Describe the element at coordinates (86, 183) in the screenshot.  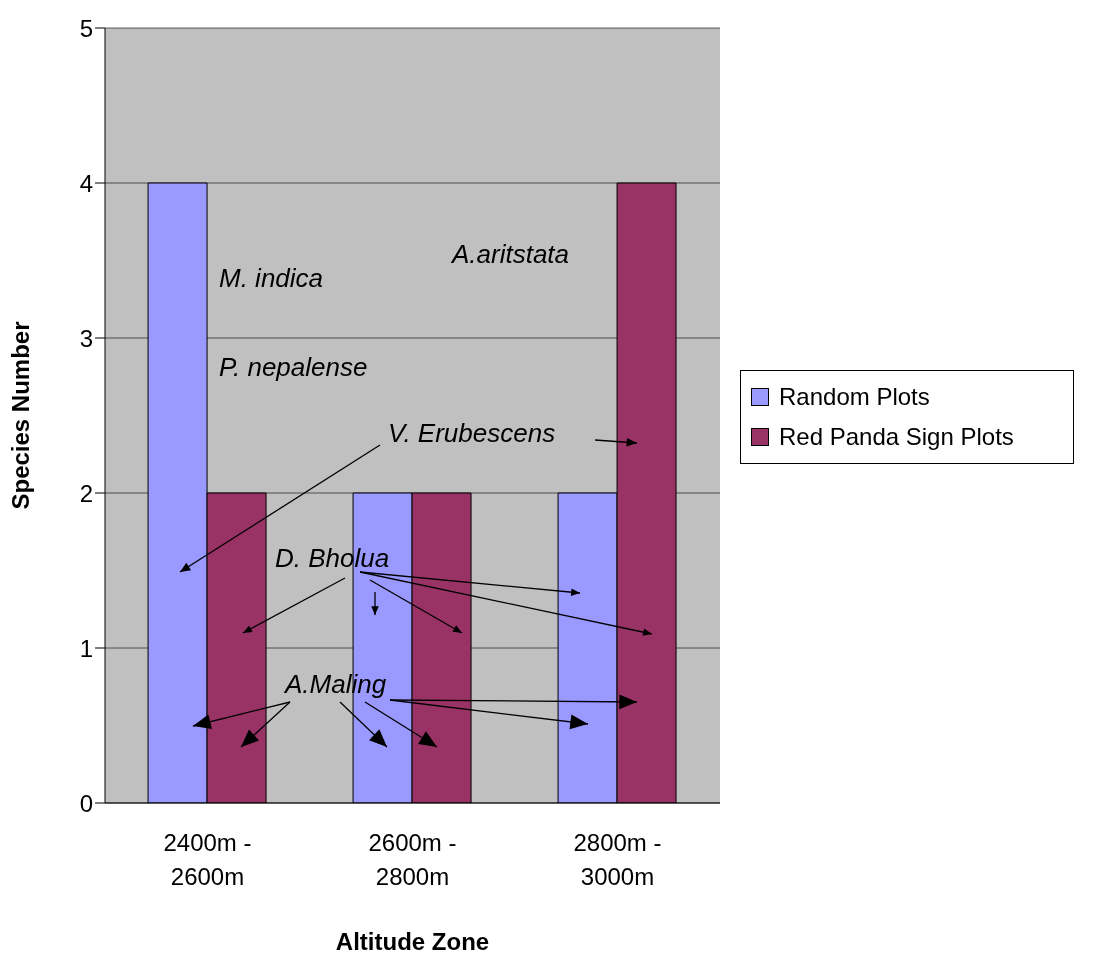
I see `y-tick-label: 4` at that location.